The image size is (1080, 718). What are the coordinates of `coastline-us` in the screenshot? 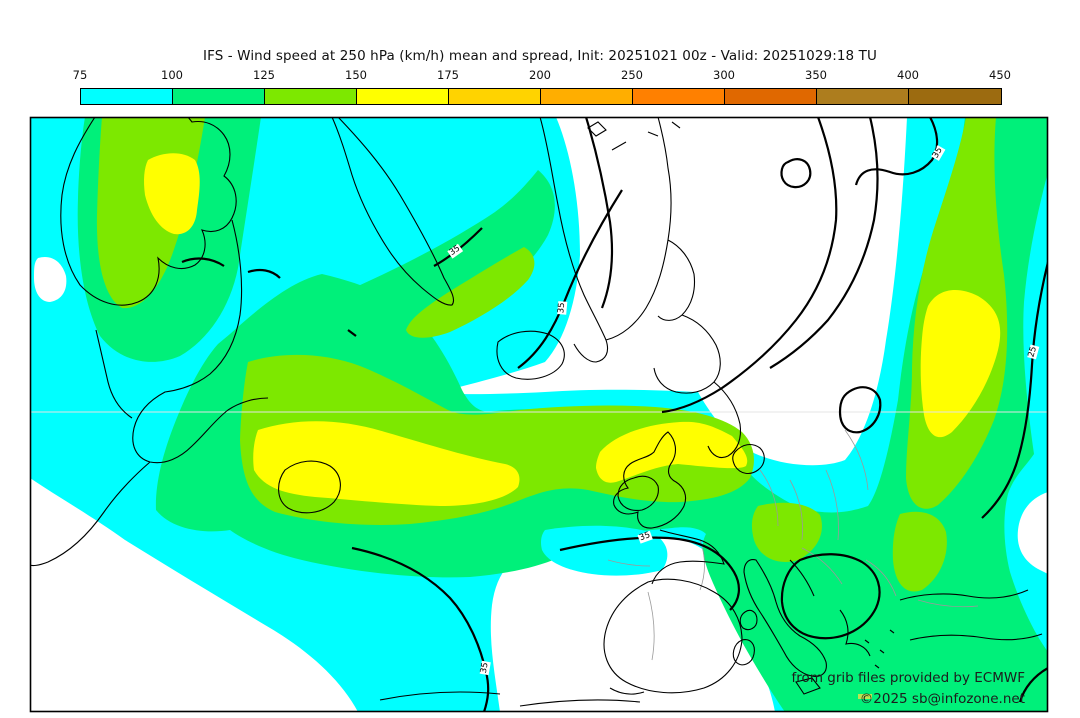 It's located at (114, 374).